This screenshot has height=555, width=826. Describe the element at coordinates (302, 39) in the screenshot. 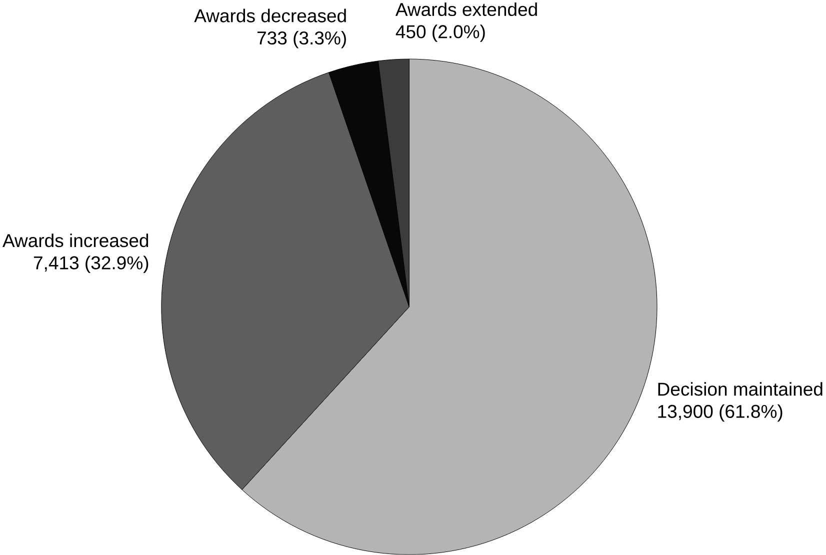

I see `data-label: 733 (3.3%)` at that location.